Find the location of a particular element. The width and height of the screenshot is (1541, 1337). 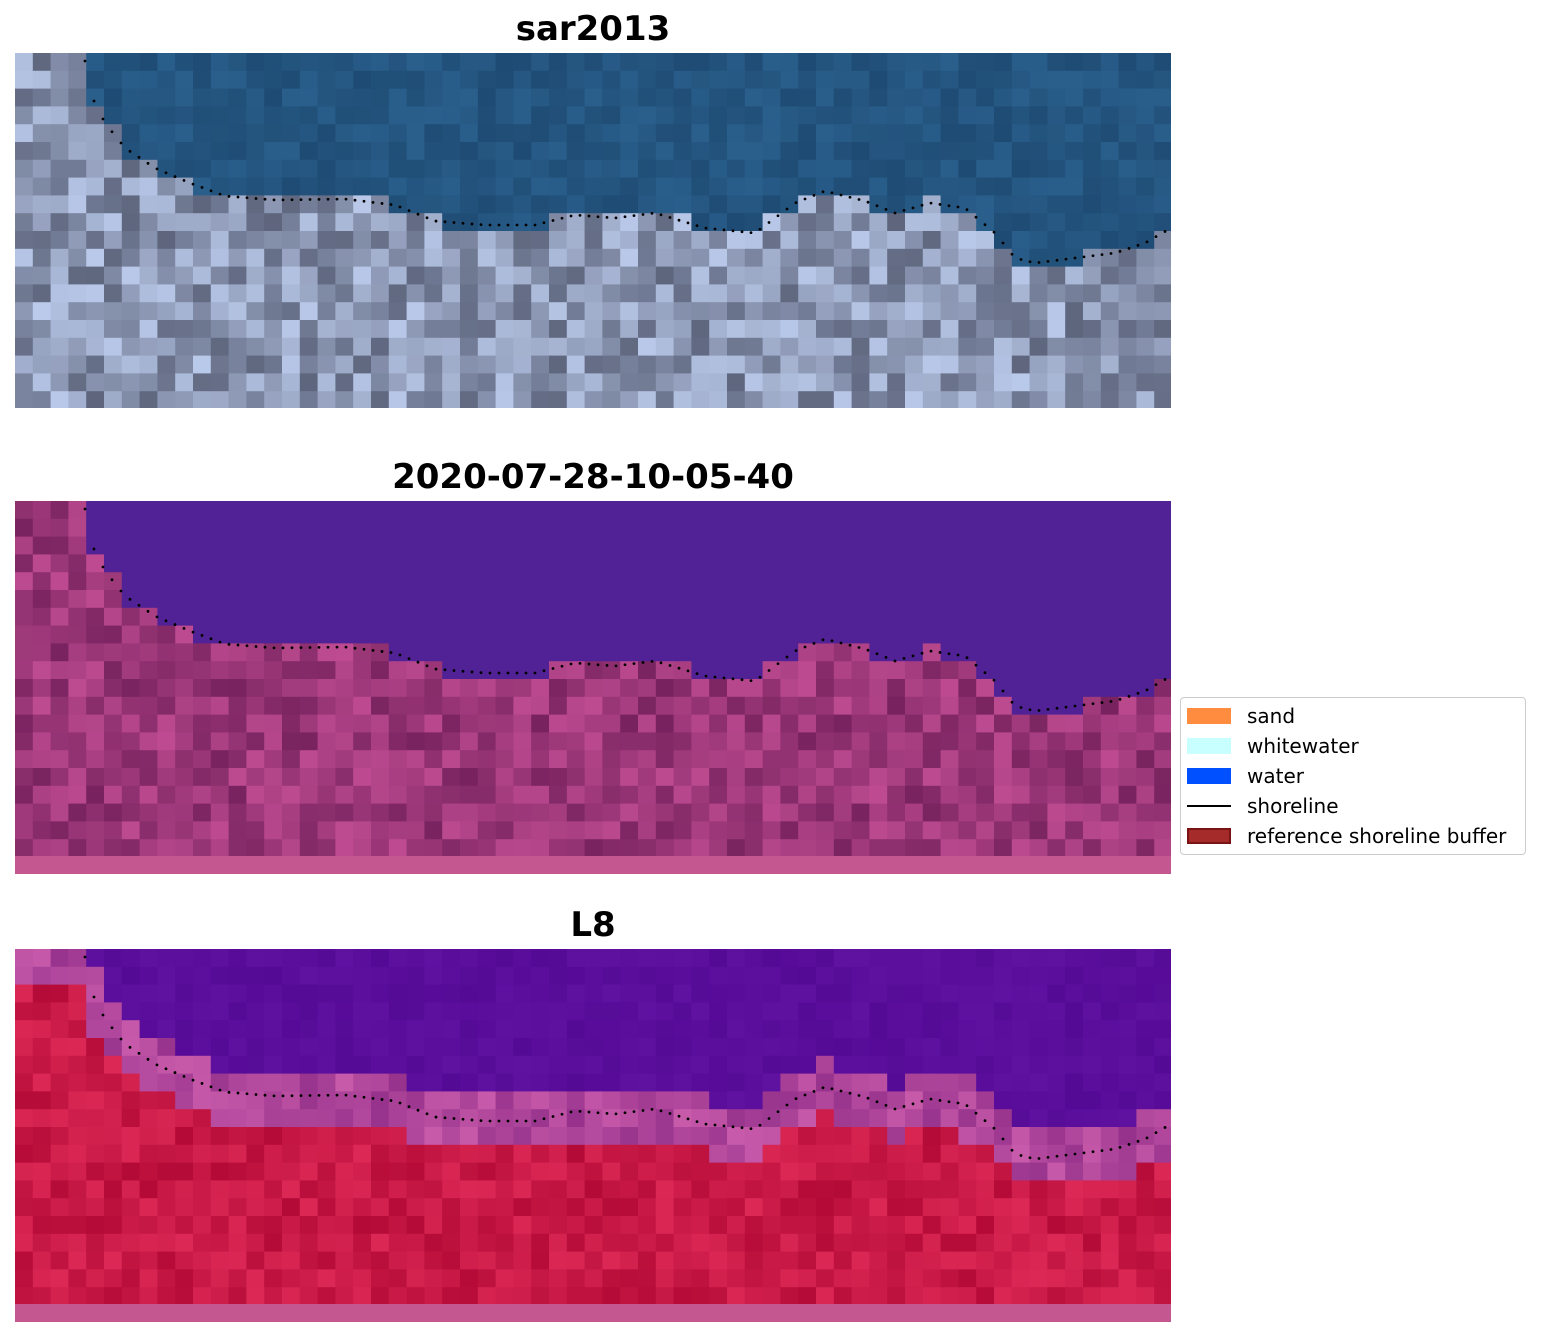

shoreline-dots is located at coordinates (625, 609).